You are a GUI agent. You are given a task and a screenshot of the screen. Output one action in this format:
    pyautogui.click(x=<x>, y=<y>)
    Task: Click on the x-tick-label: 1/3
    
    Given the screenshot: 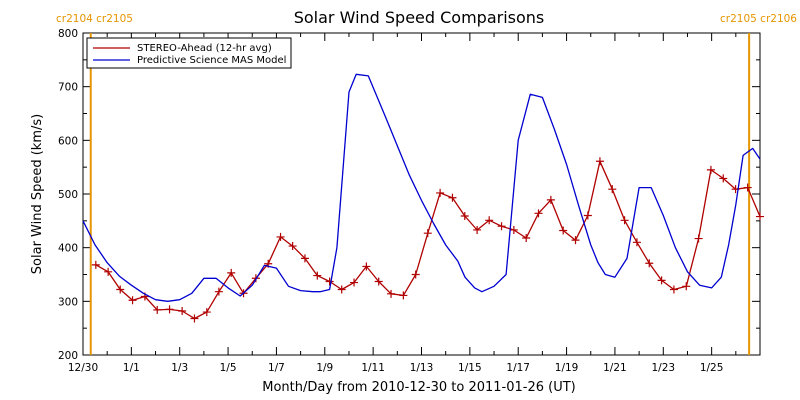 What is the action you would take?
    pyautogui.click(x=179, y=368)
    